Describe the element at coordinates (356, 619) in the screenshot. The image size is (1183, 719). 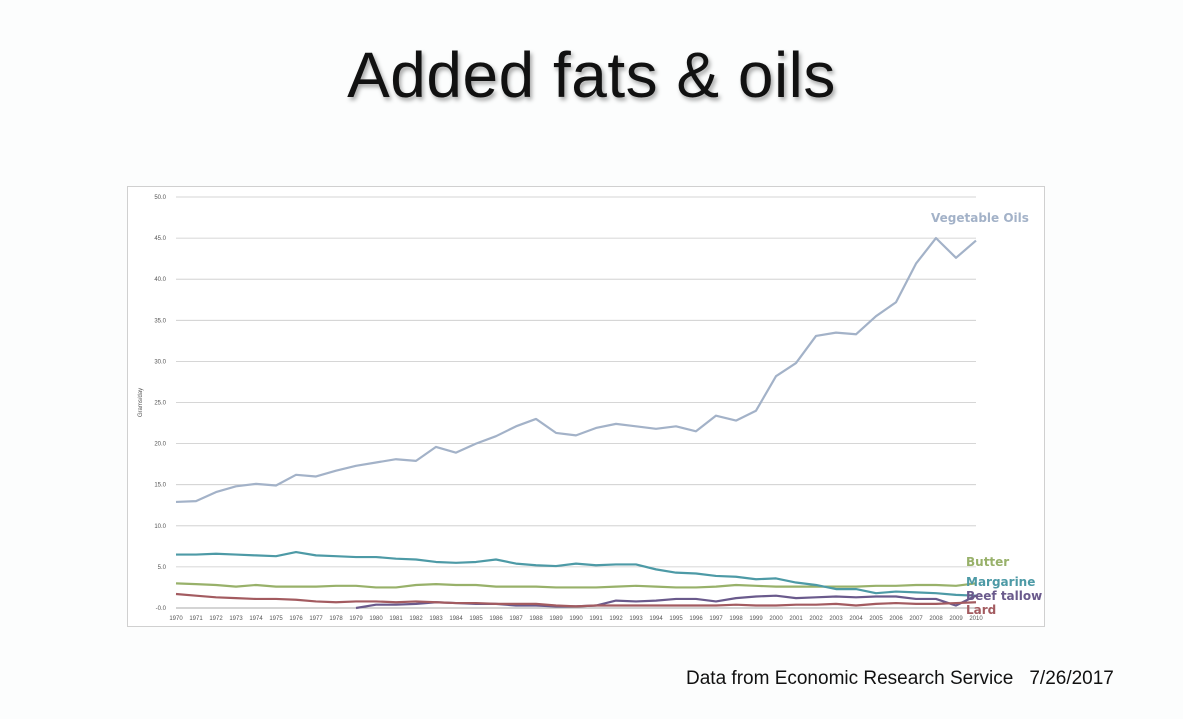
I see `x-tick-label: 1979` at that location.